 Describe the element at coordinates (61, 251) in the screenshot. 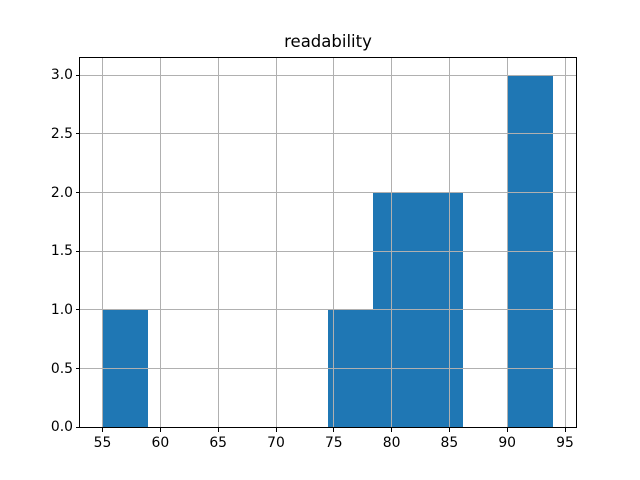

I see `y-tick-label: 1.5` at that location.